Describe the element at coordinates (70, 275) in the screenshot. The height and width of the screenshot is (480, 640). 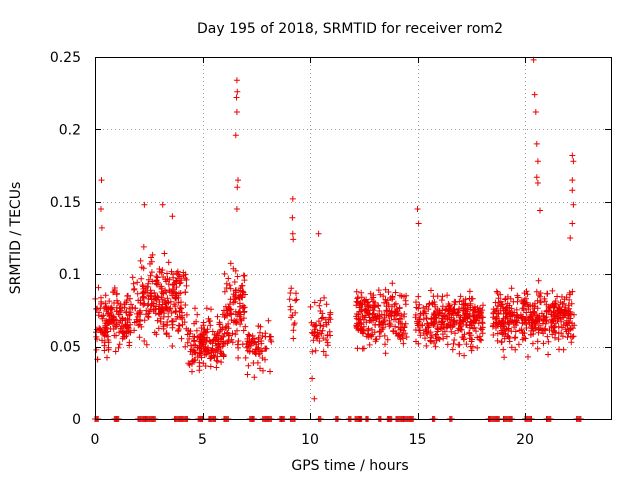
I see `y-tick-label: 0.1` at that location.